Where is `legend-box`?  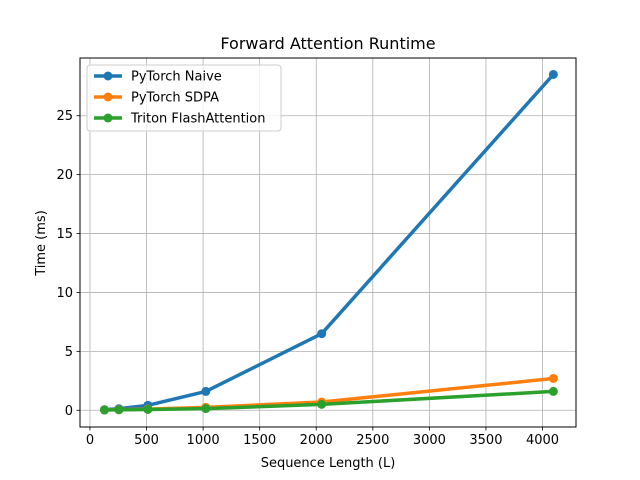
legend-box is located at coordinates (184, 98).